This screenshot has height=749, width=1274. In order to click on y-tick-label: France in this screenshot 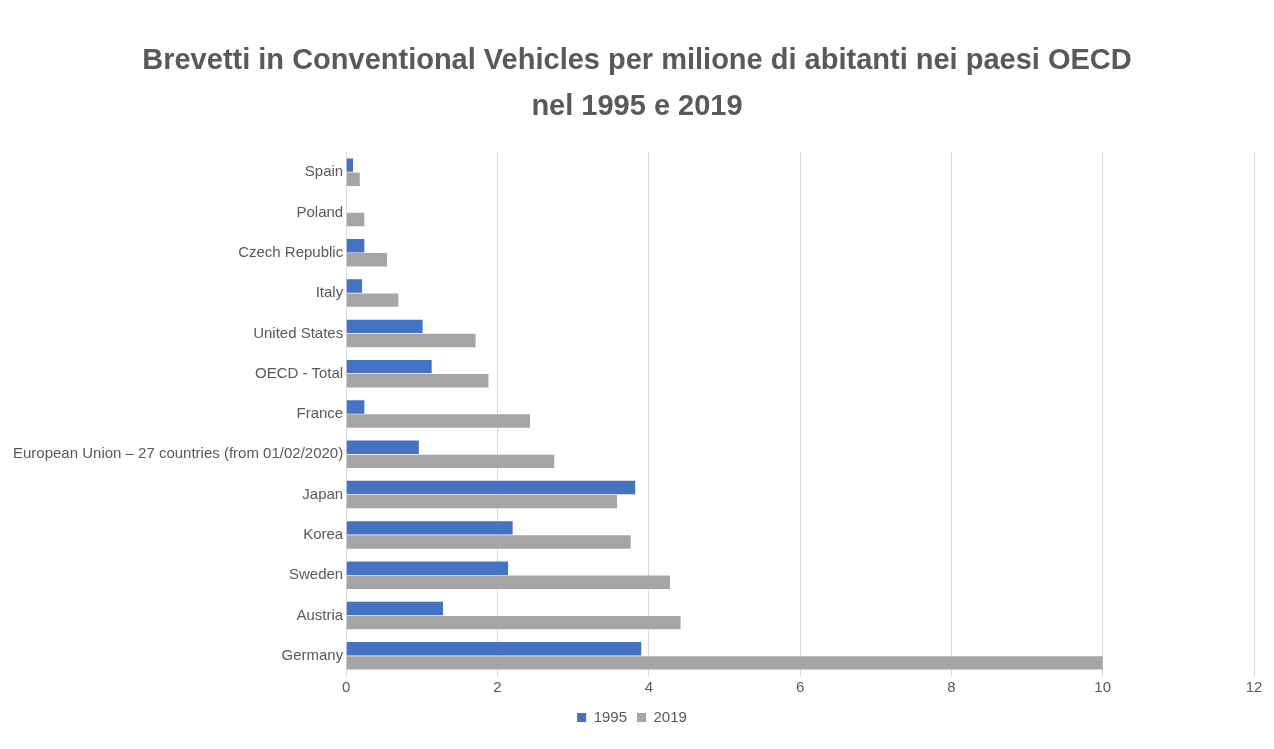, I will do `click(320, 413)`.